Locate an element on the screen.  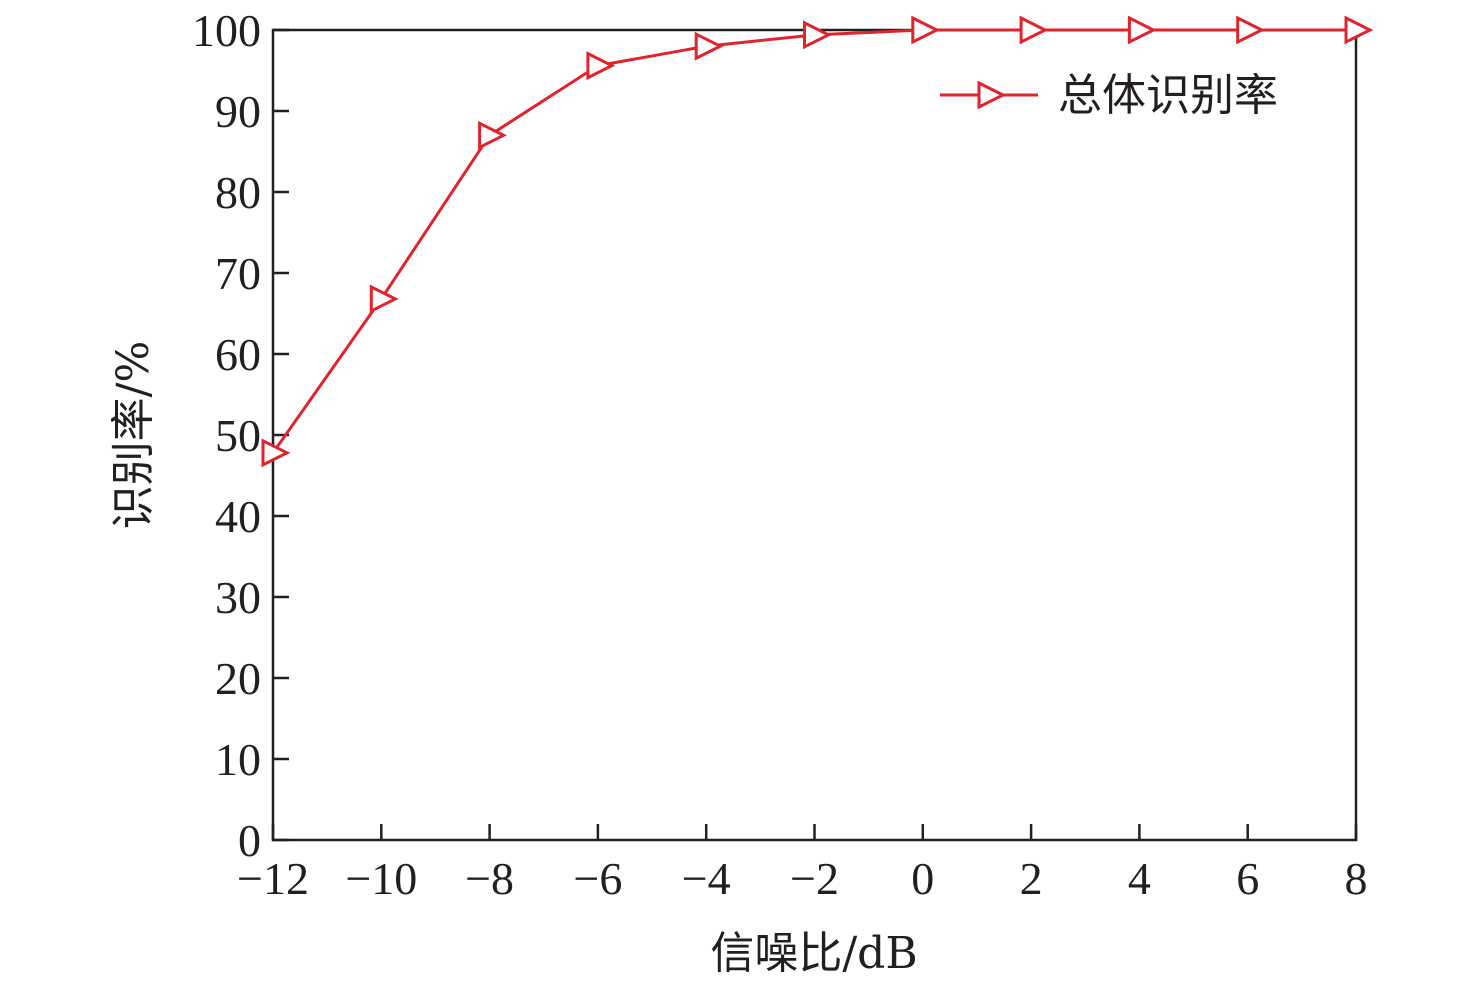
y-axis-title: 识别率/% is located at coordinates (133, 435).